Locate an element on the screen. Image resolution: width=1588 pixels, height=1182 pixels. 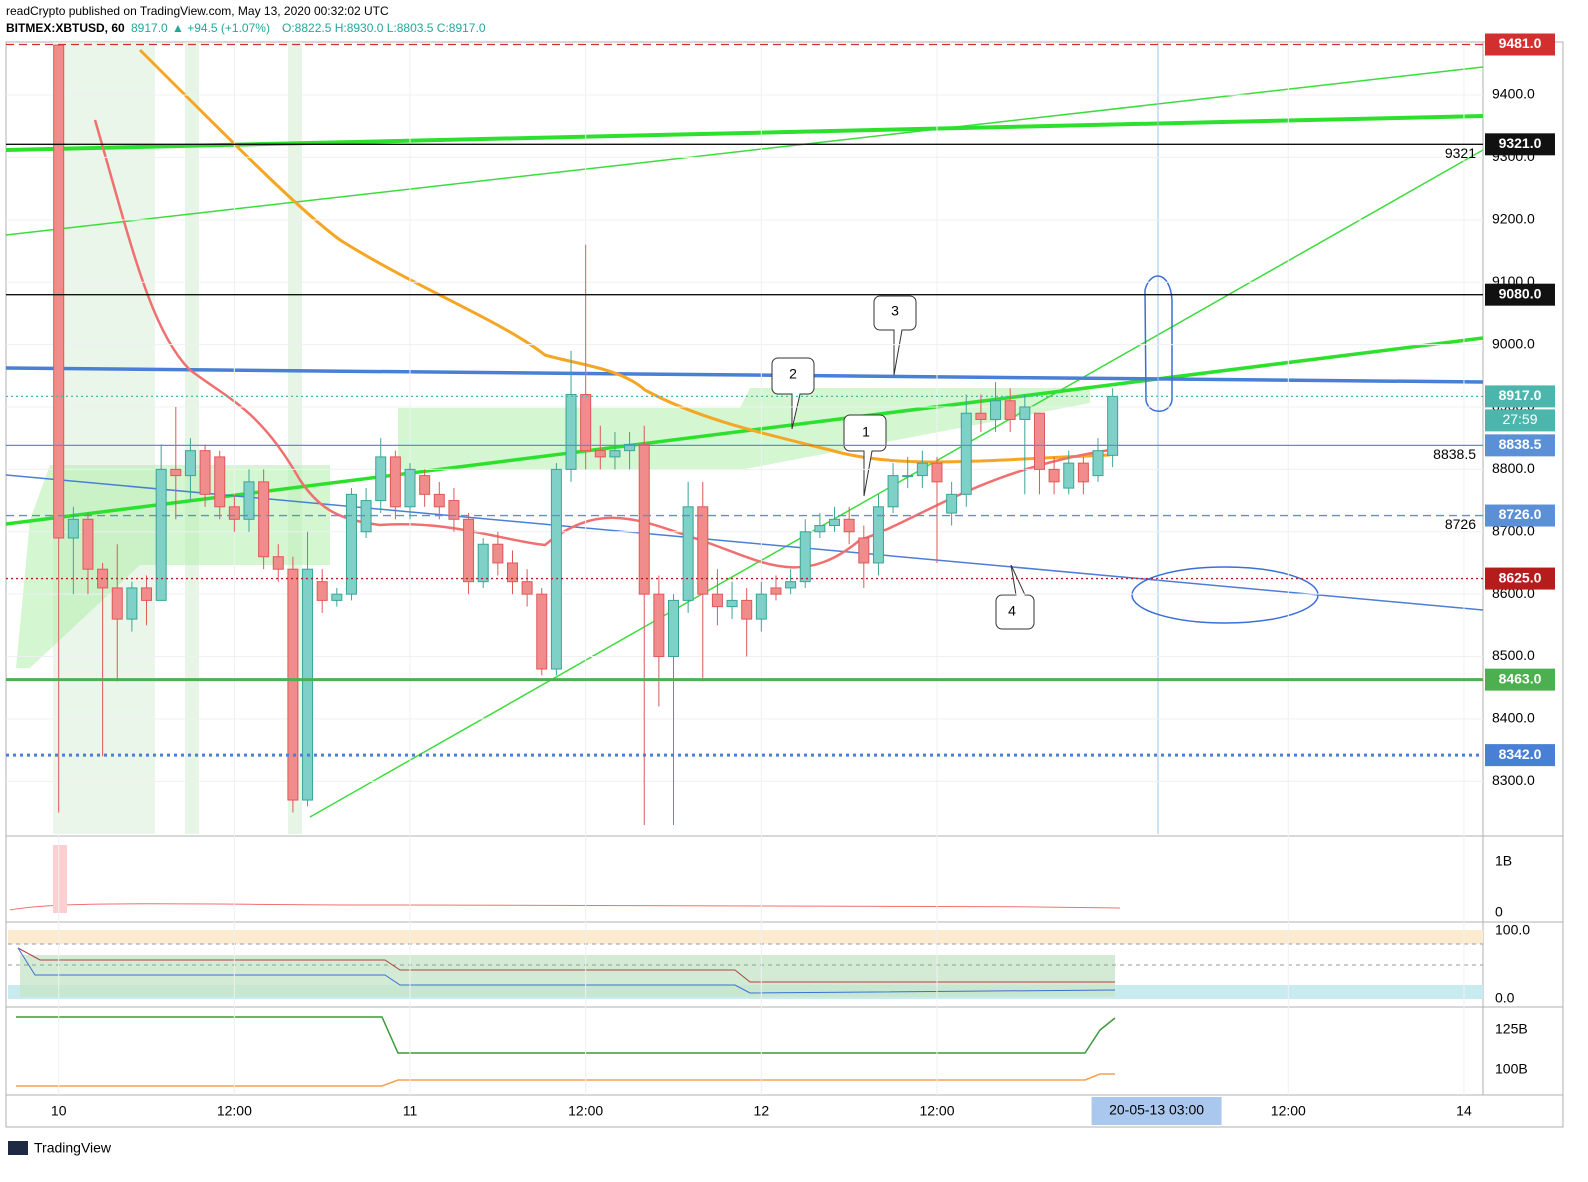
osc-tick: 0.0 is located at coordinates (1505, 998).